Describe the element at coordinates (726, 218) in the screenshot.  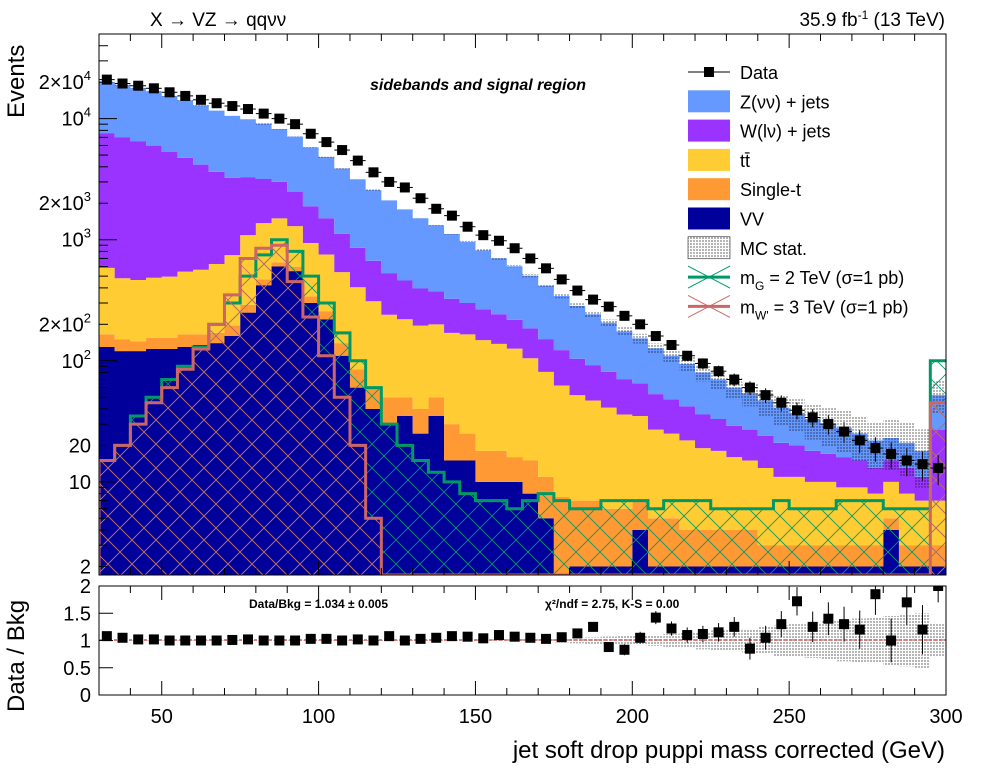
I see `legend-entry: VV` at that location.